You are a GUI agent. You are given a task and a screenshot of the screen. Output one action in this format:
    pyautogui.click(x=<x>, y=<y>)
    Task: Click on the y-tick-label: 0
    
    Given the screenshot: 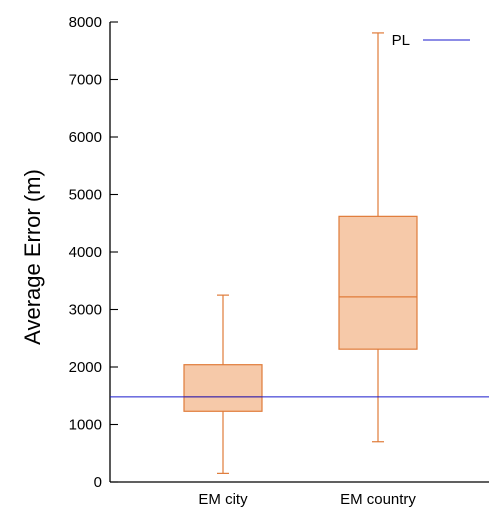 What is the action you would take?
    pyautogui.click(x=98, y=482)
    